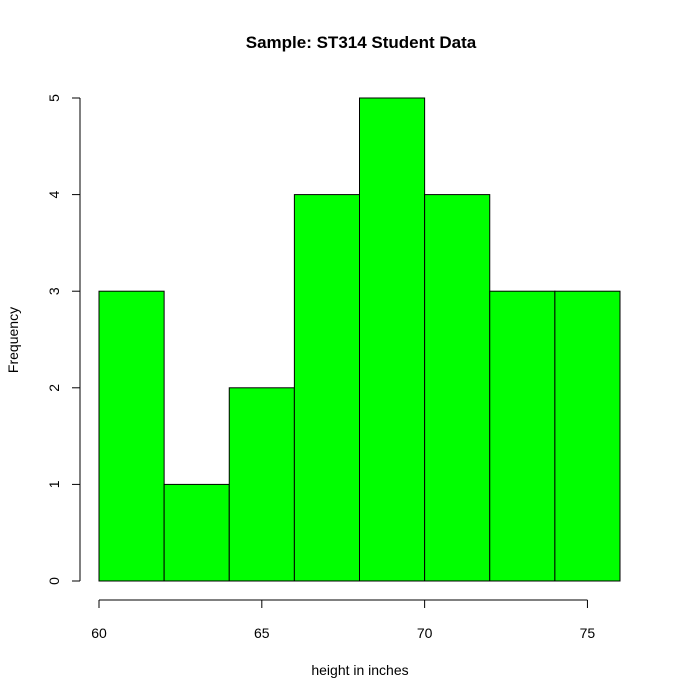 The image size is (682, 699). What do you see at coordinates (425, 633) in the screenshot?
I see `x-tick-label: 70` at bounding box center [425, 633].